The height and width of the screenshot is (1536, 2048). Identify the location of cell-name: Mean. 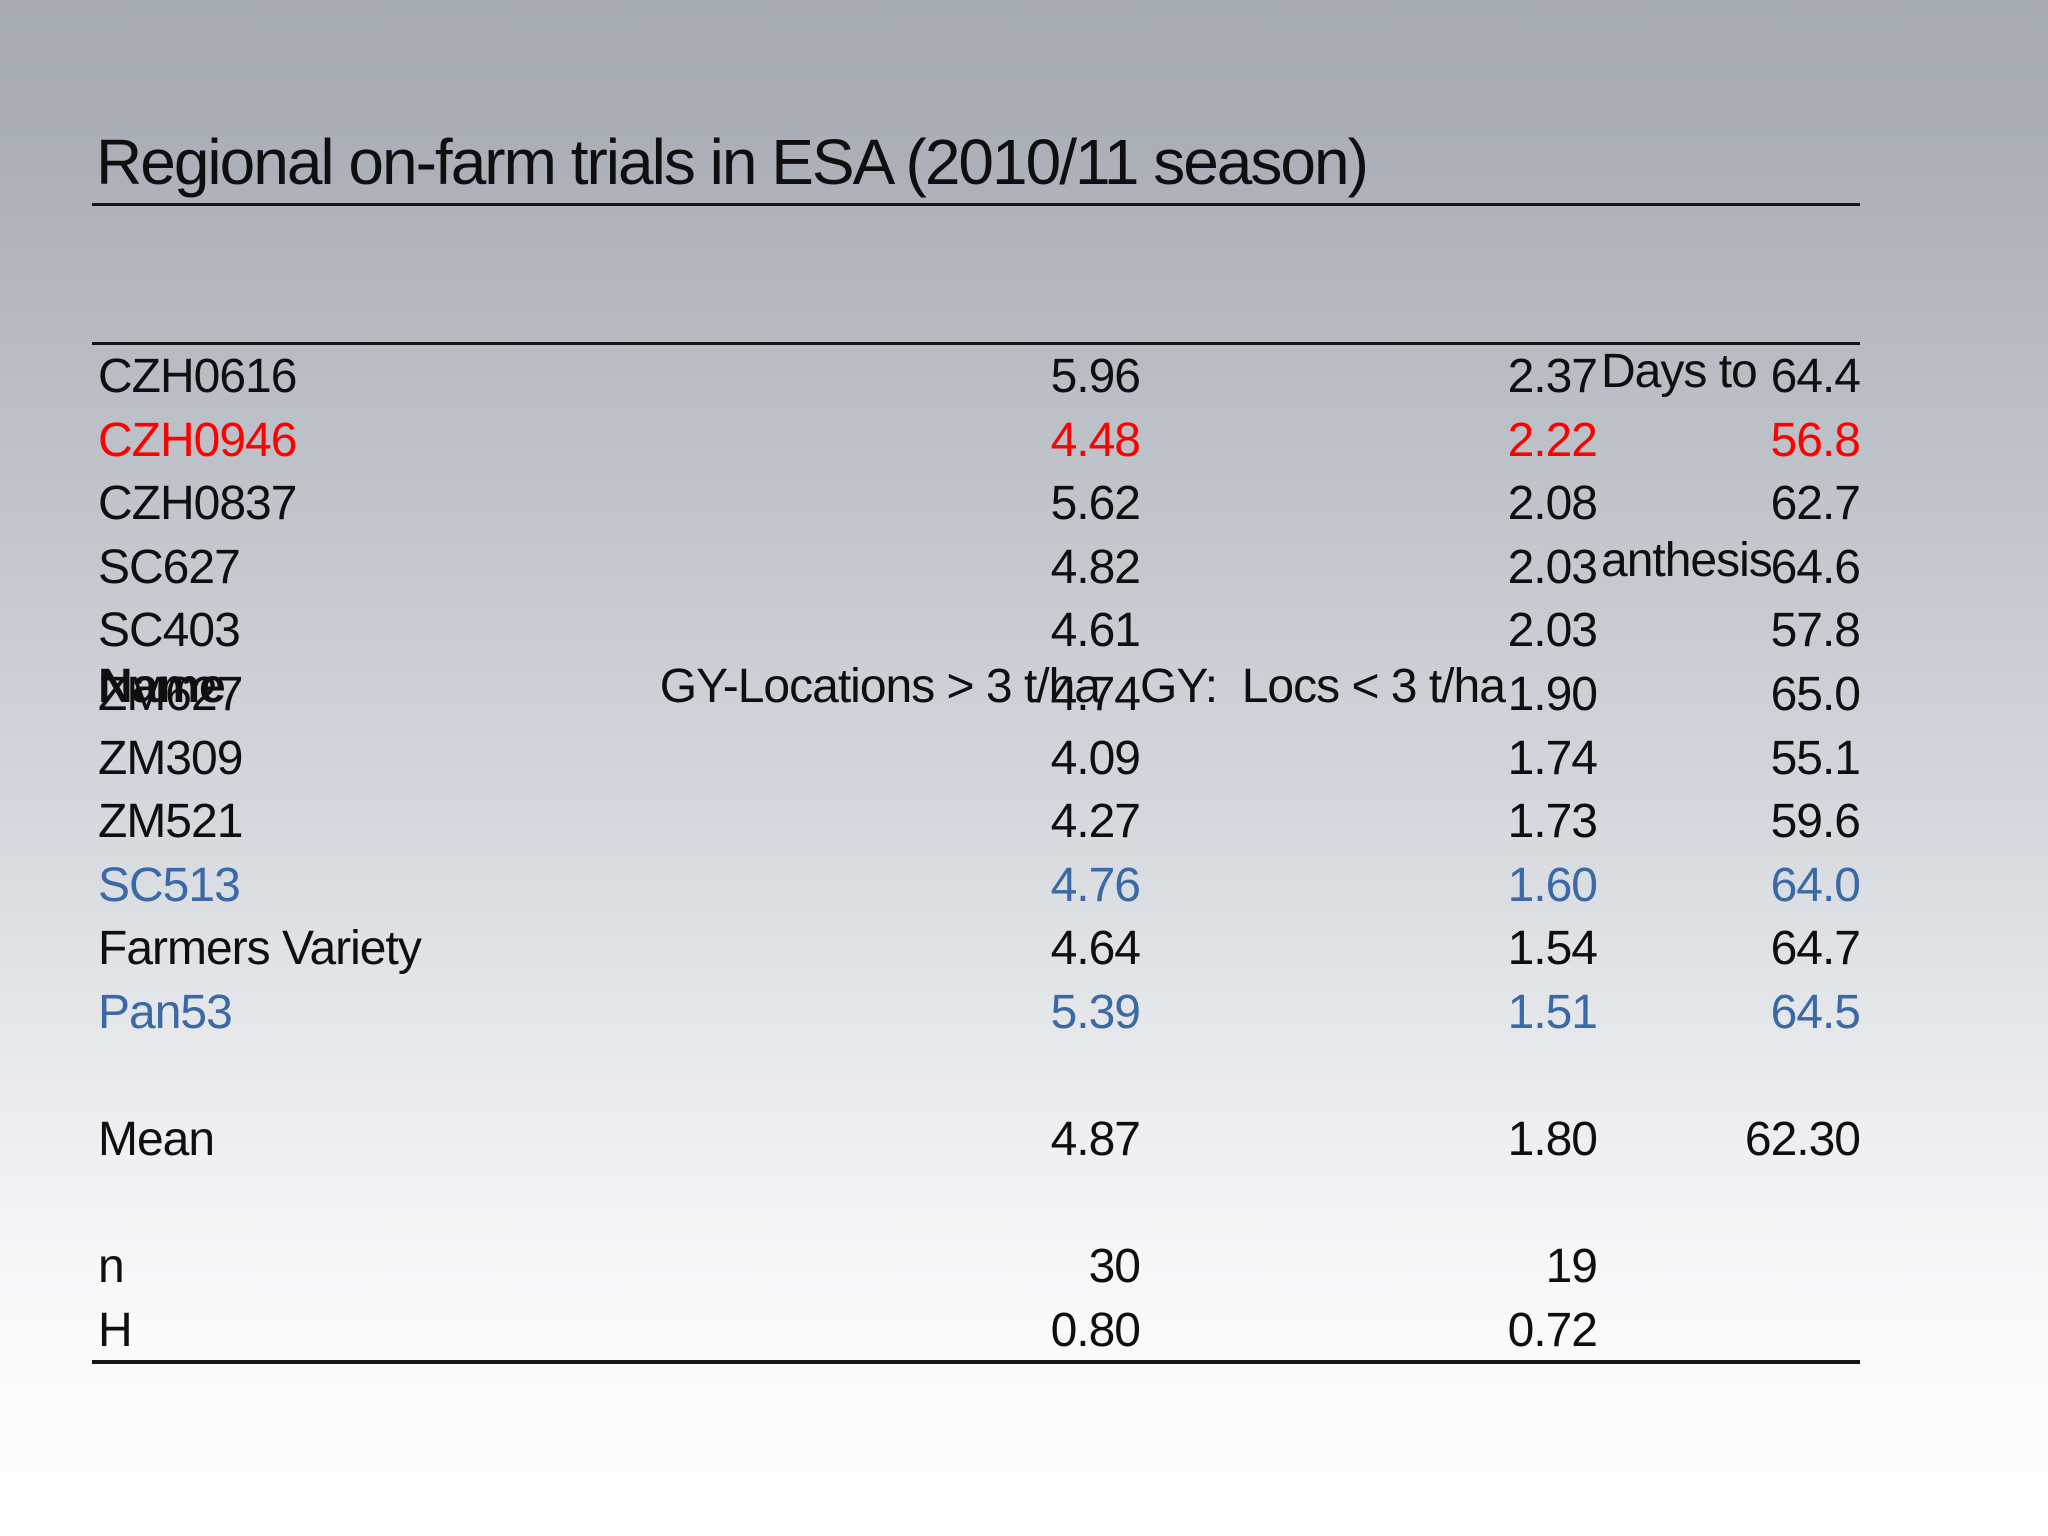
(156, 1140).